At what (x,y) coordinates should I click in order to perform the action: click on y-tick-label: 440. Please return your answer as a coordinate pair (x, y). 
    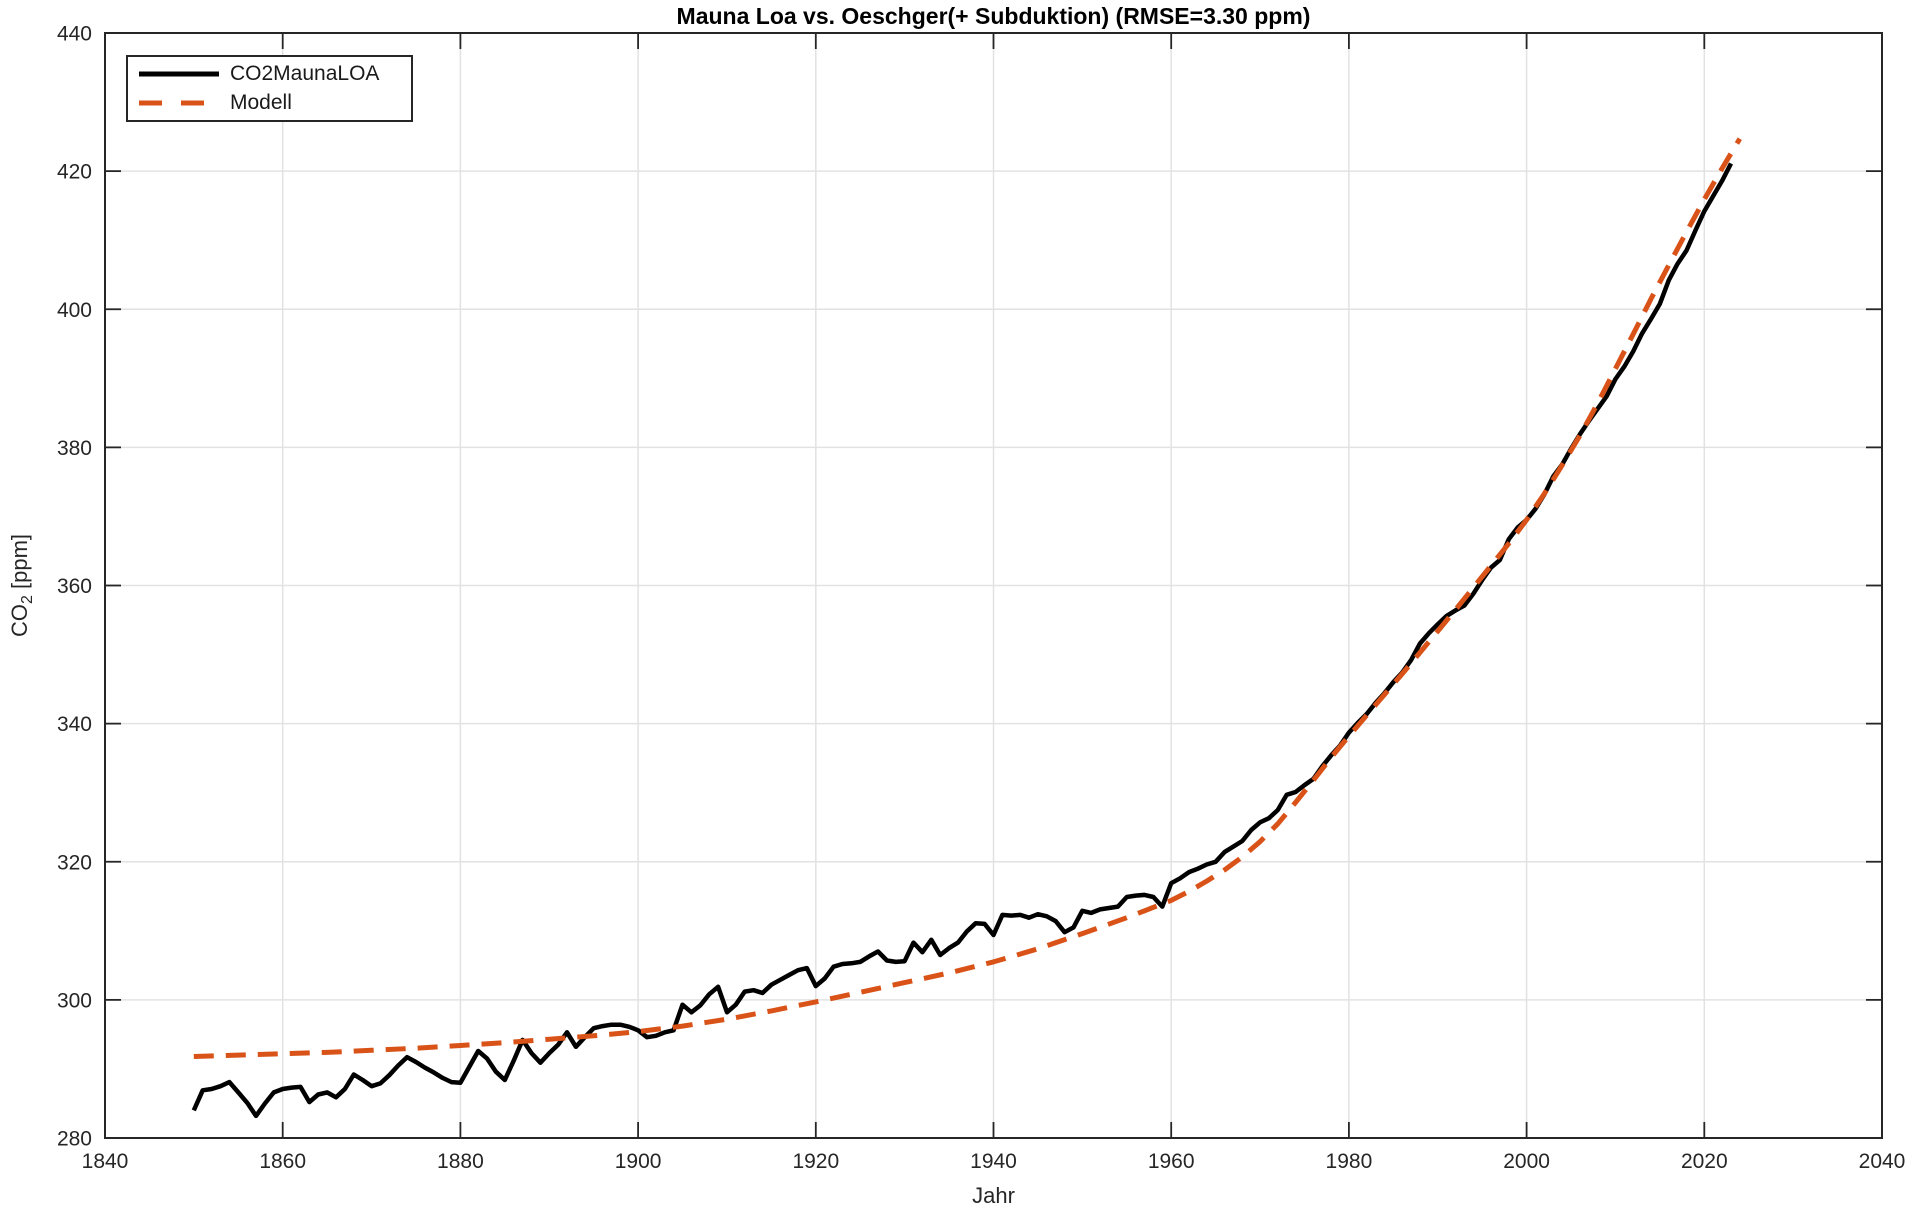
    Looking at the image, I should click on (74, 34).